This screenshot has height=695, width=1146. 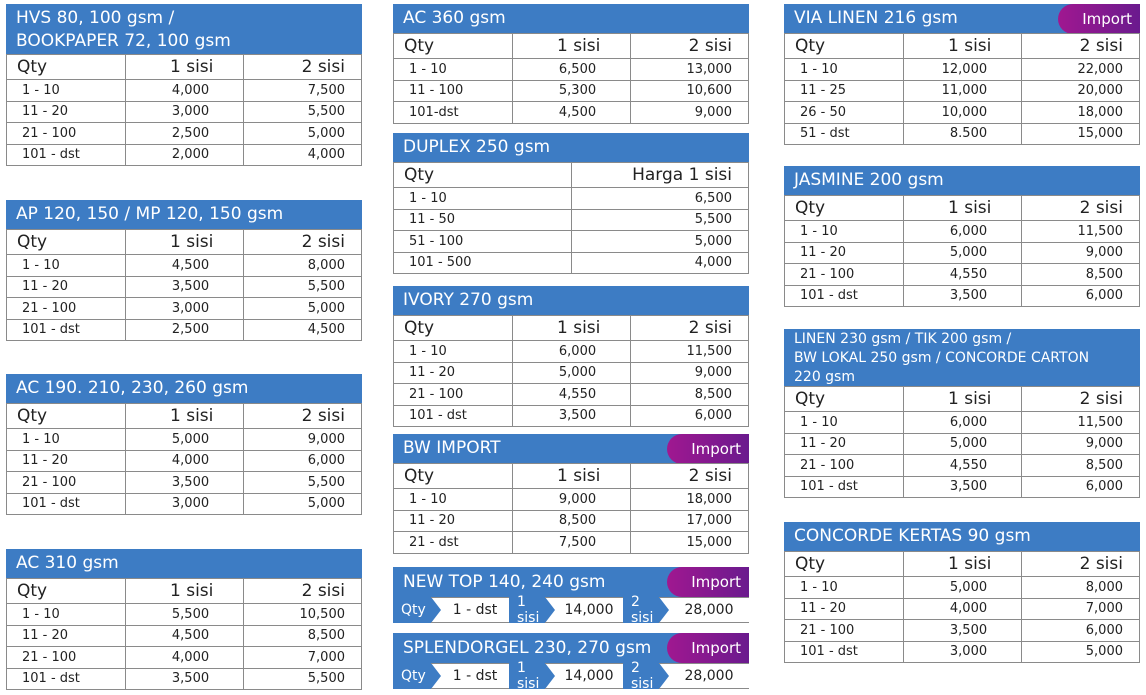 What do you see at coordinates (844, 90) in the screenshot?
I see `qty-cell: 11 - 25` at bounding box center [844, 90].